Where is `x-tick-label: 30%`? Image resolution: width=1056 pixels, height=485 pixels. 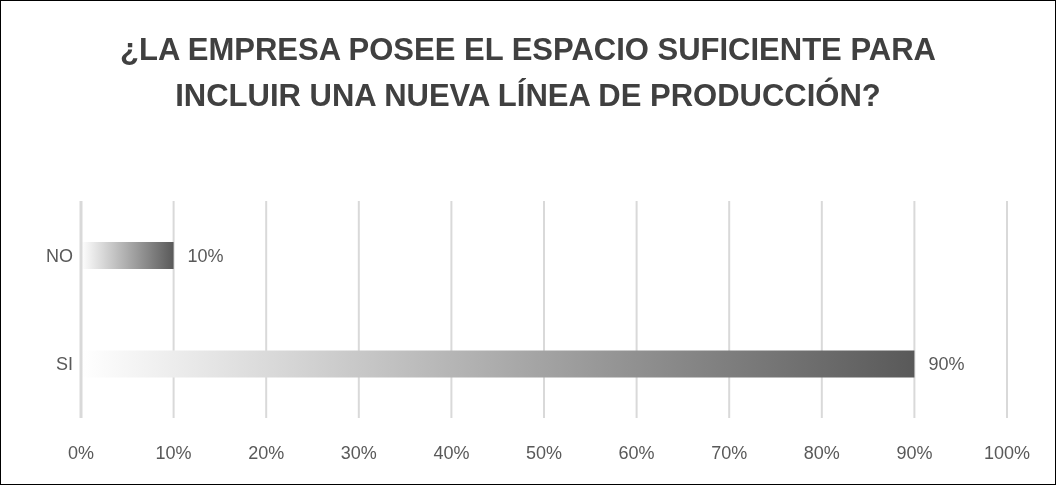
x-tick-label: 30% is located at coordinates (358, 452).